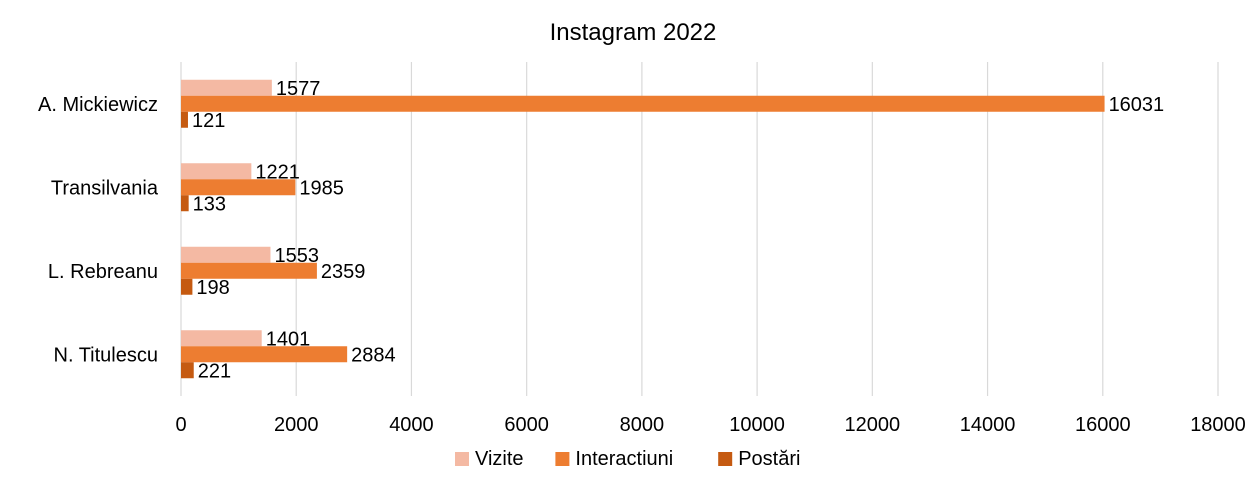  I want to click on x-tick-label: 12000, so click(873, 425).